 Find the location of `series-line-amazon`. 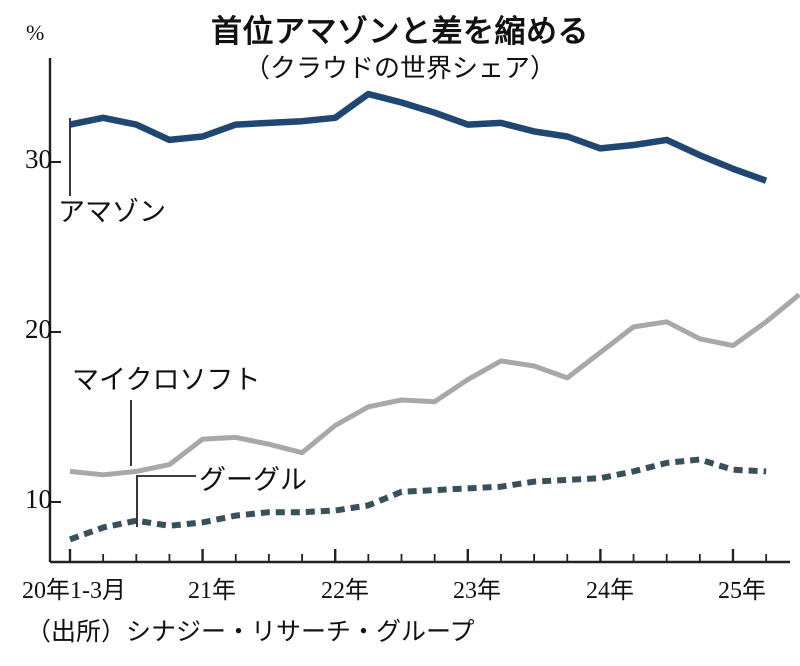

series-line-amazon is located at coordinates (418, 137).